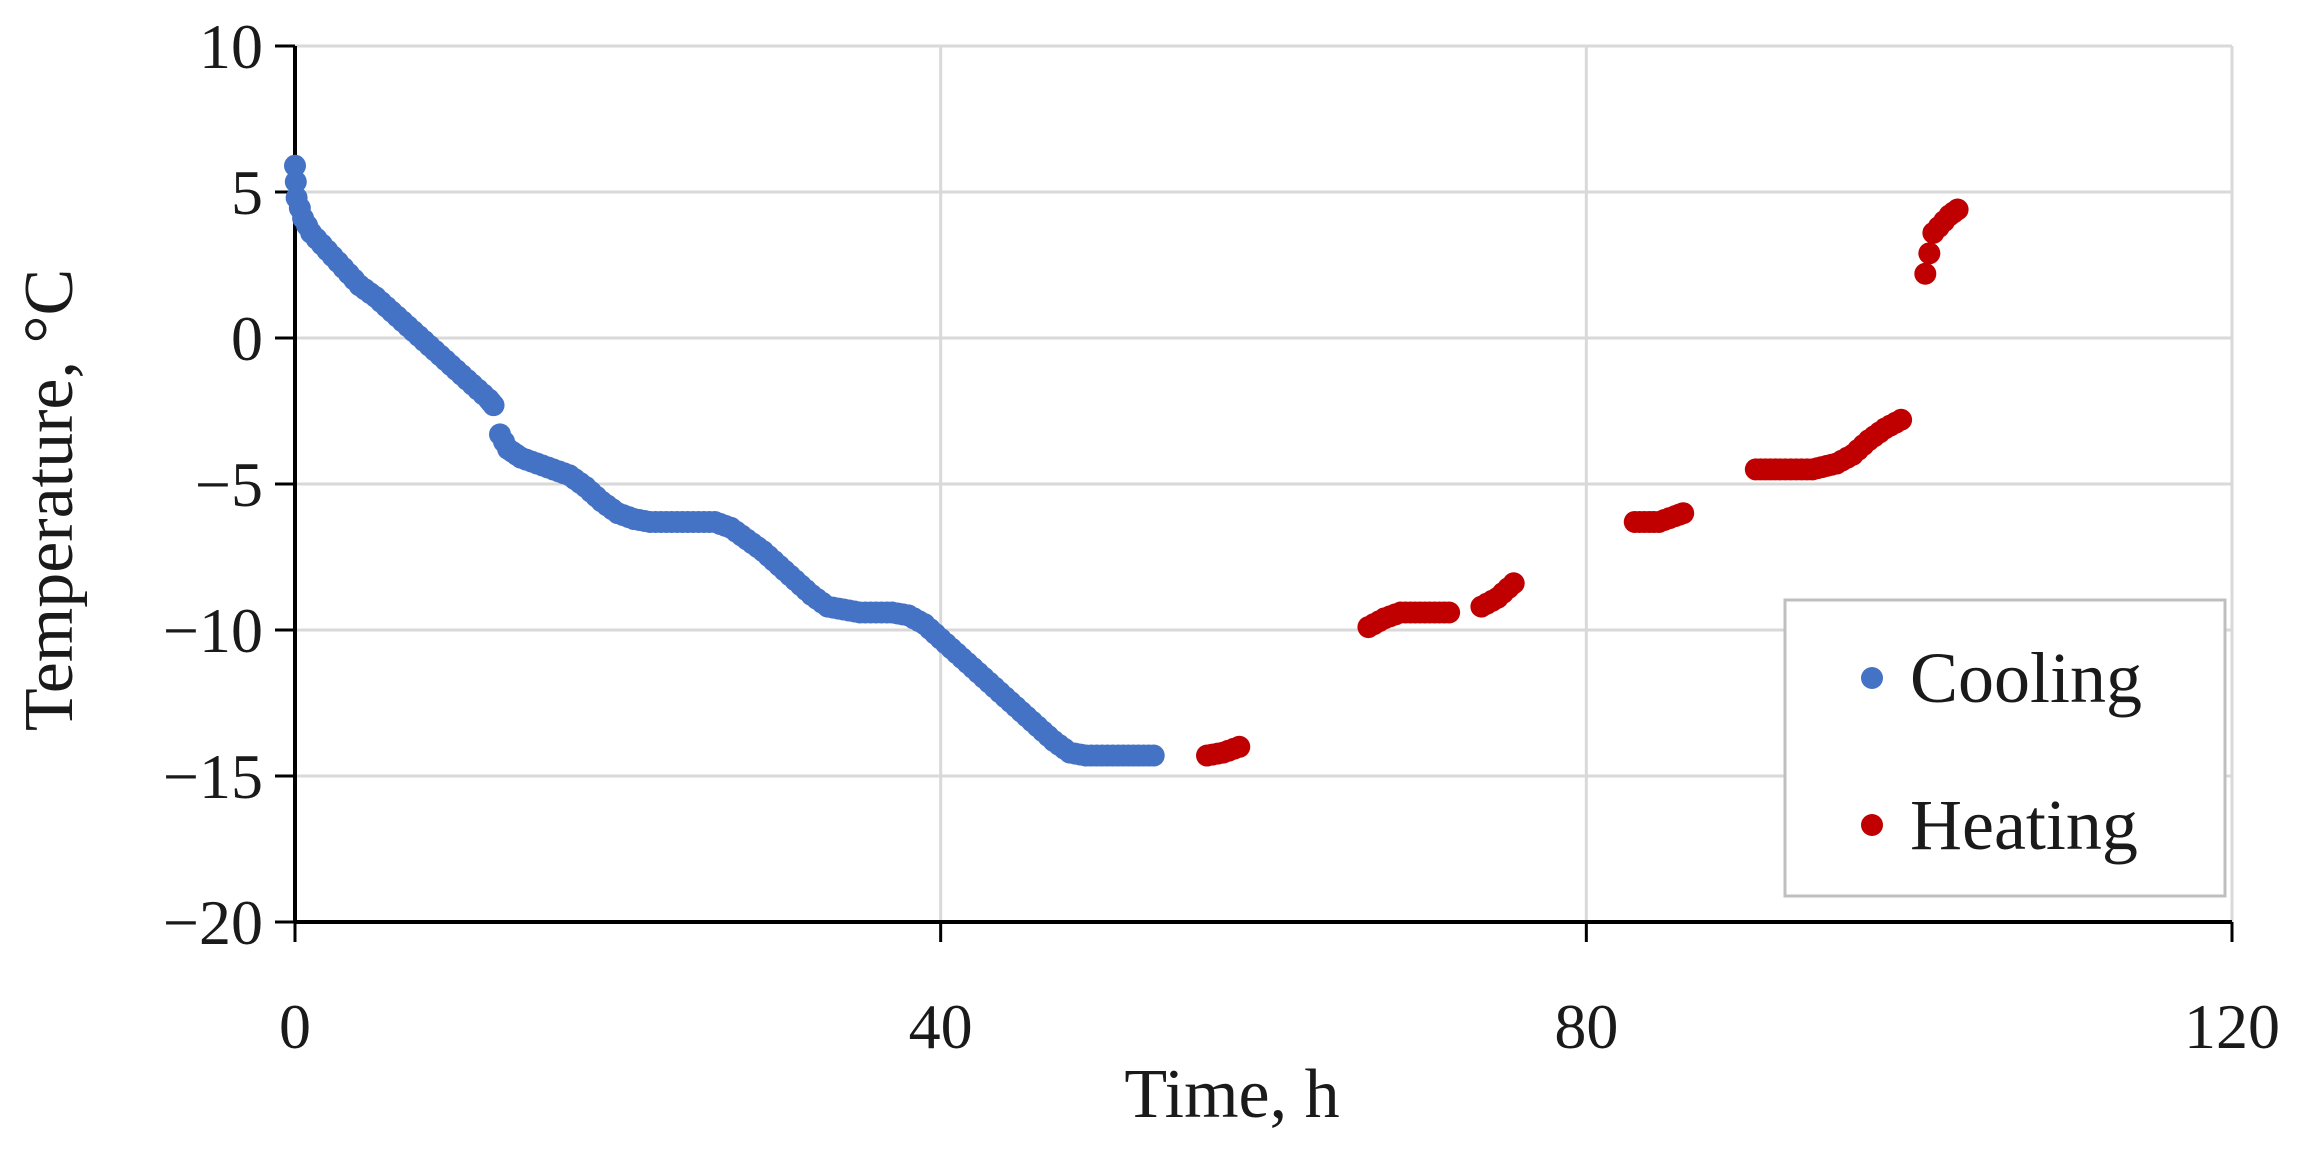 This screenshot has height=1154, width=2305. I want to click on y-axis-title: Temperature, °C, so click(49, 500).